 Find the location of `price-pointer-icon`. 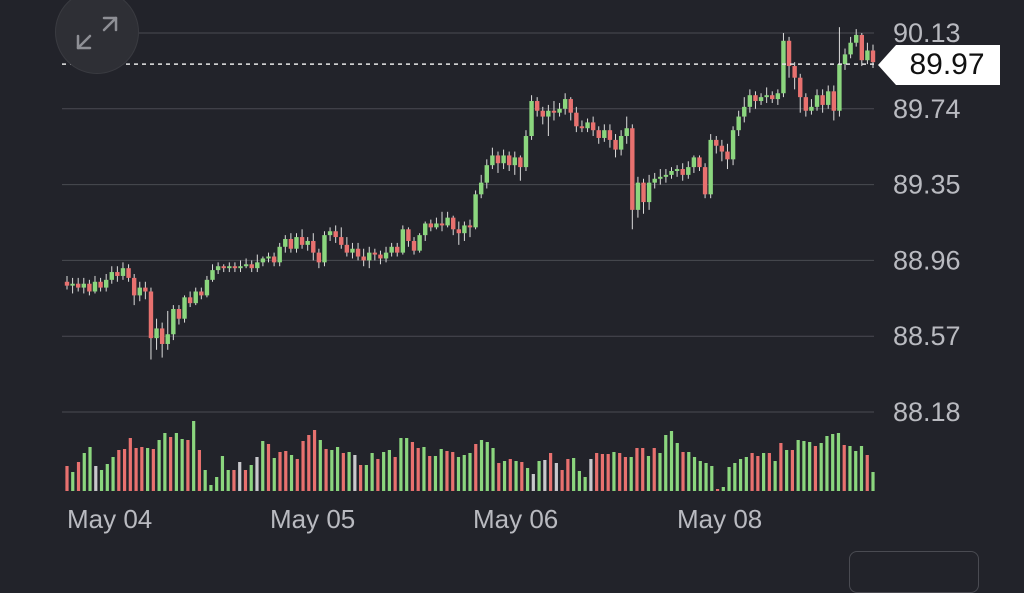

price-pointer-icon is located at coordinates (939, 65).